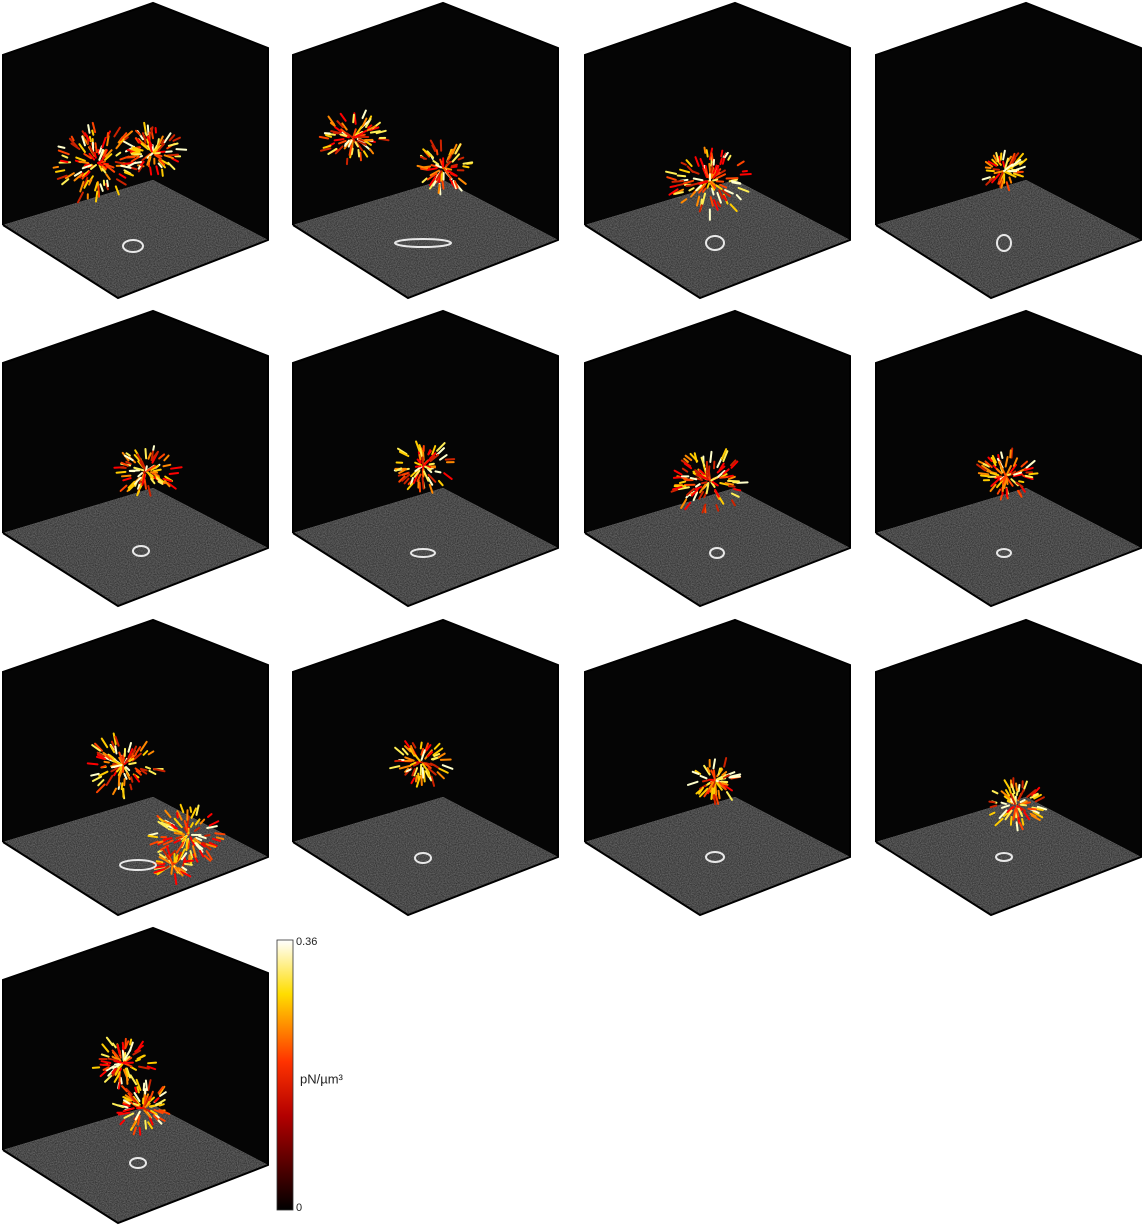  Describe the element at coordinates (285, 1075) in the screenshot. I see `colorbar` at that location.